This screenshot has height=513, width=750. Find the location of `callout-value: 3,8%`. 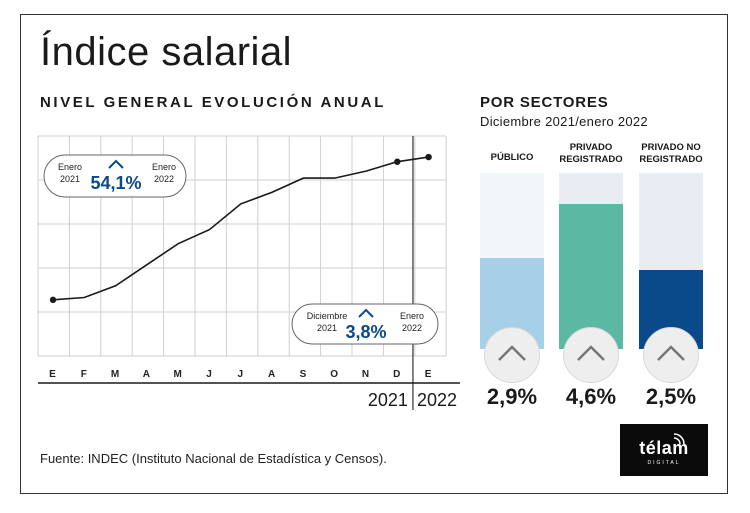

callout-value: 3,8% is located at coordinates (365, 332).